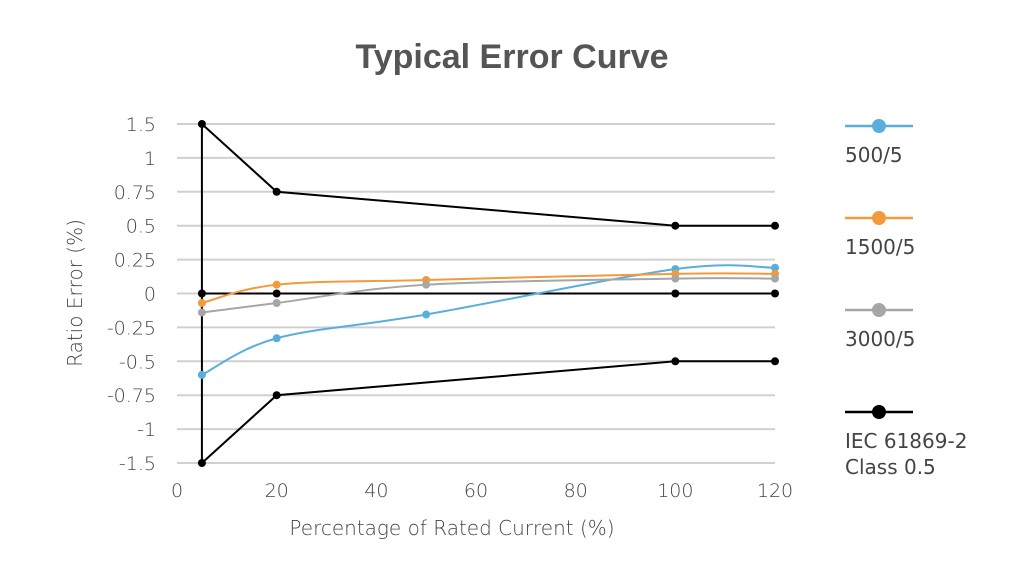 This screenshot has width=1024, height=583. What do you see at coordinates (874, 155) in the screenshot?
I see `legend-label: 500/5` at bounding box center [874, 155].